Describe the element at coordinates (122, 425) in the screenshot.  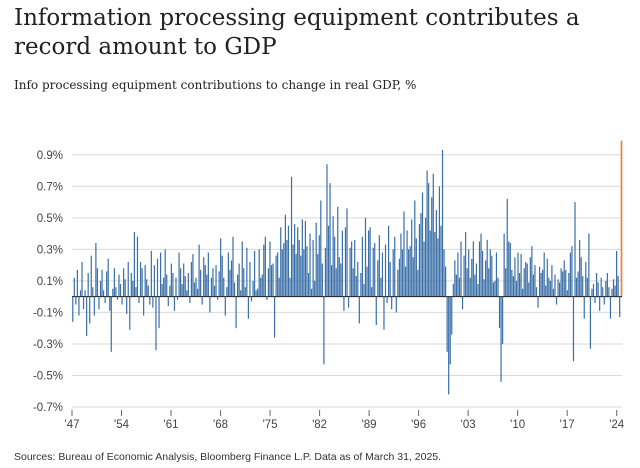
I see `x-tick-label: '54` at that location.